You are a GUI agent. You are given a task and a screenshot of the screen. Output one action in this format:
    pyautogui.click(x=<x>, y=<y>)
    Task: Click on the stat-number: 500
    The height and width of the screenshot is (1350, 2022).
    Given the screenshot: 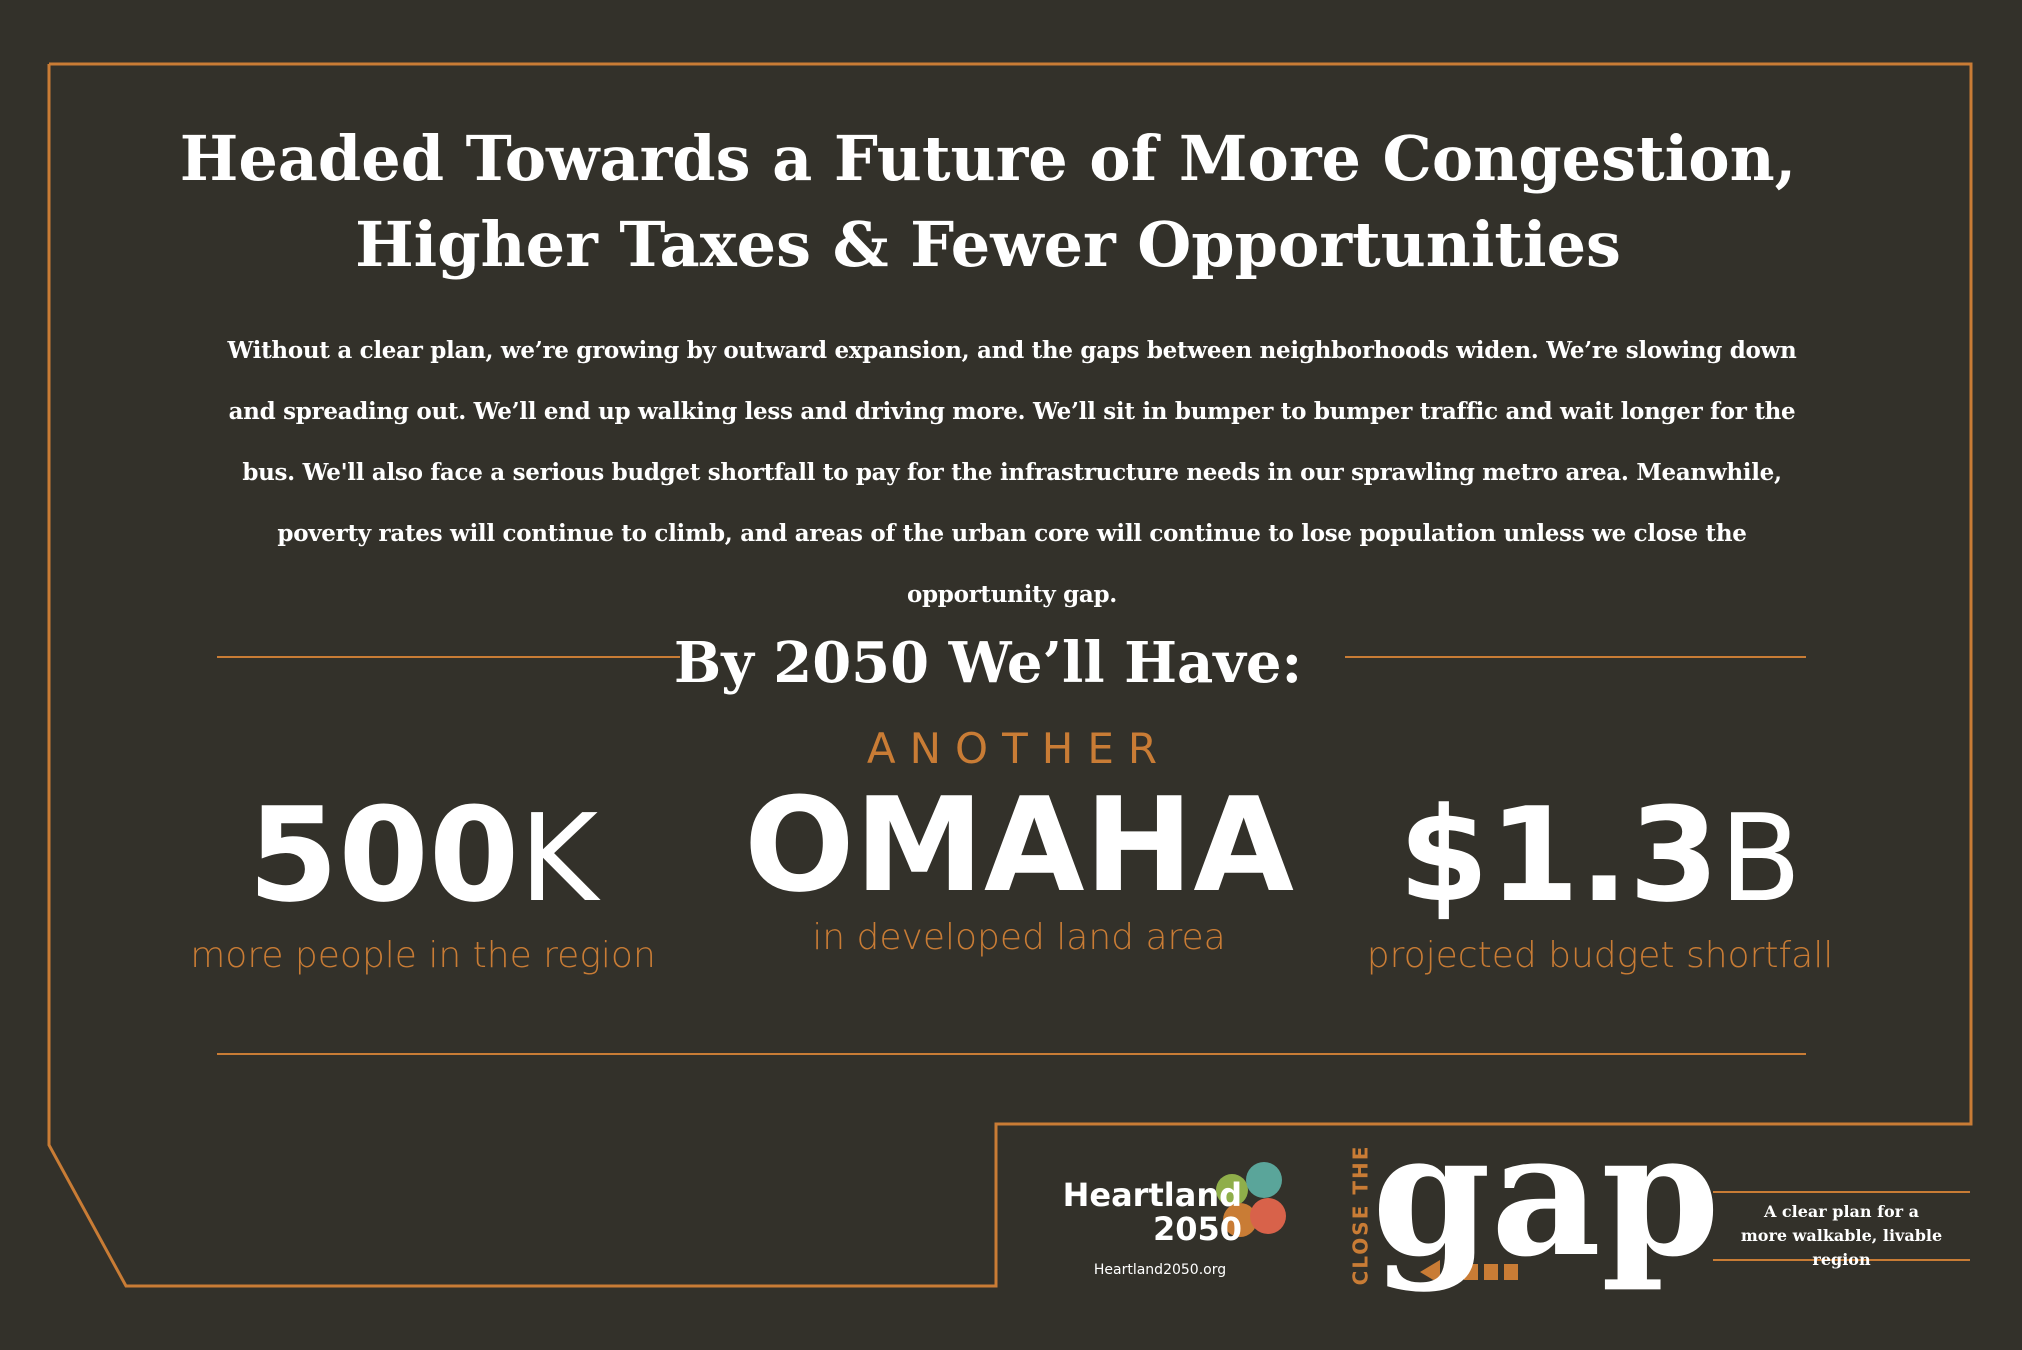 What is the action you would take?
    pyautogui.click(x=383, y=855)
    